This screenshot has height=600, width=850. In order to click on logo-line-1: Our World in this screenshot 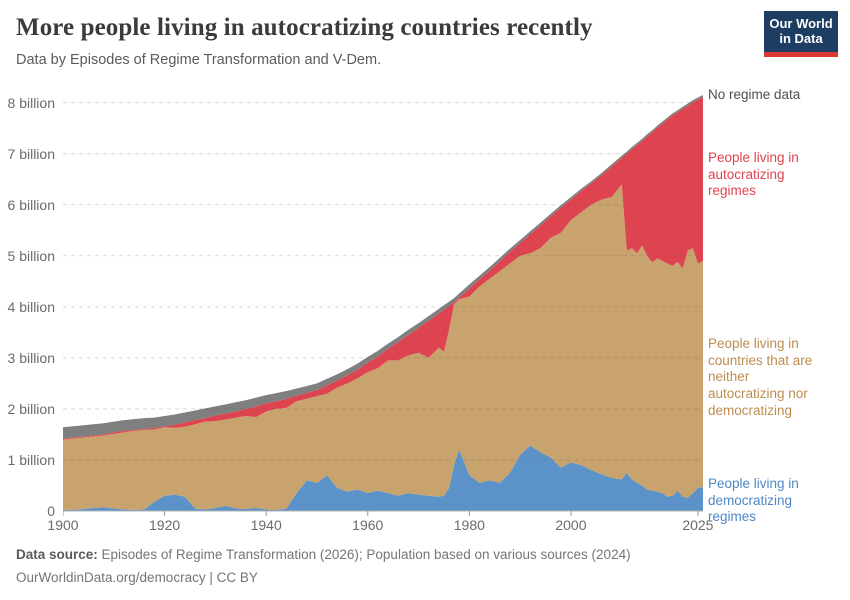, I will do `click(801, 23)`.